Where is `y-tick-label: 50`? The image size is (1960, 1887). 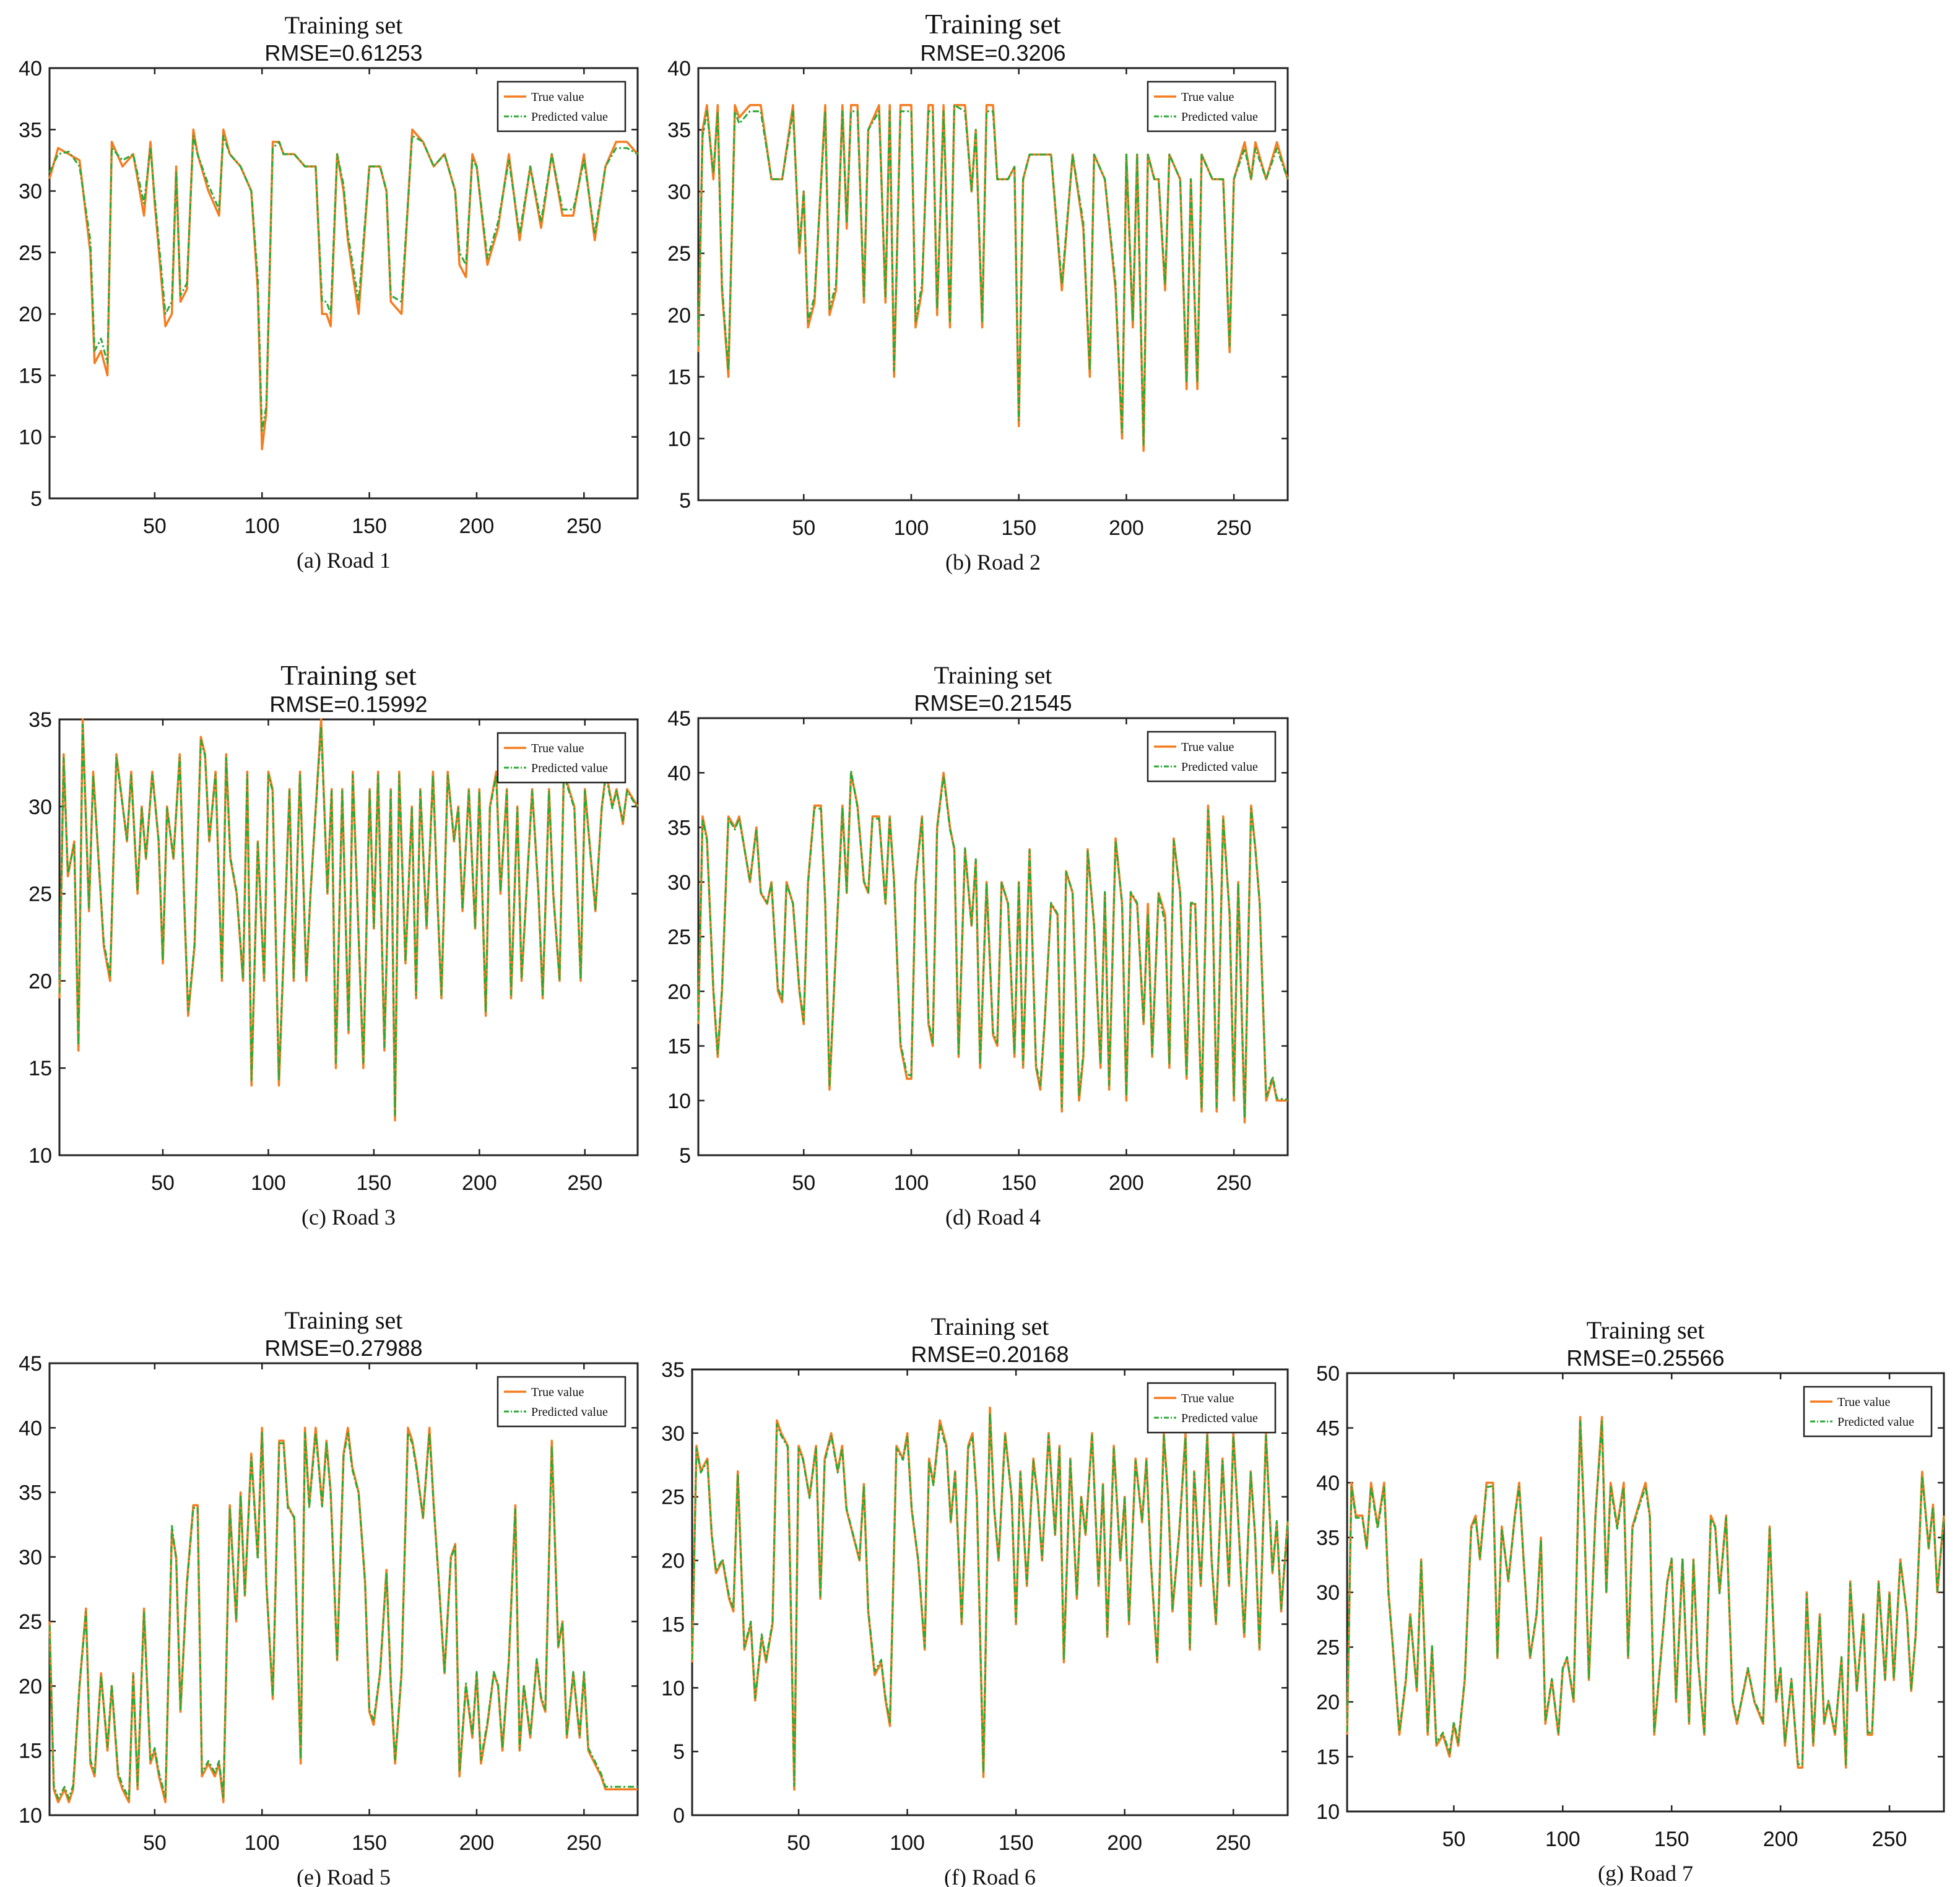 y-tick-label: 50 is located at coordinates (1328, 1374).